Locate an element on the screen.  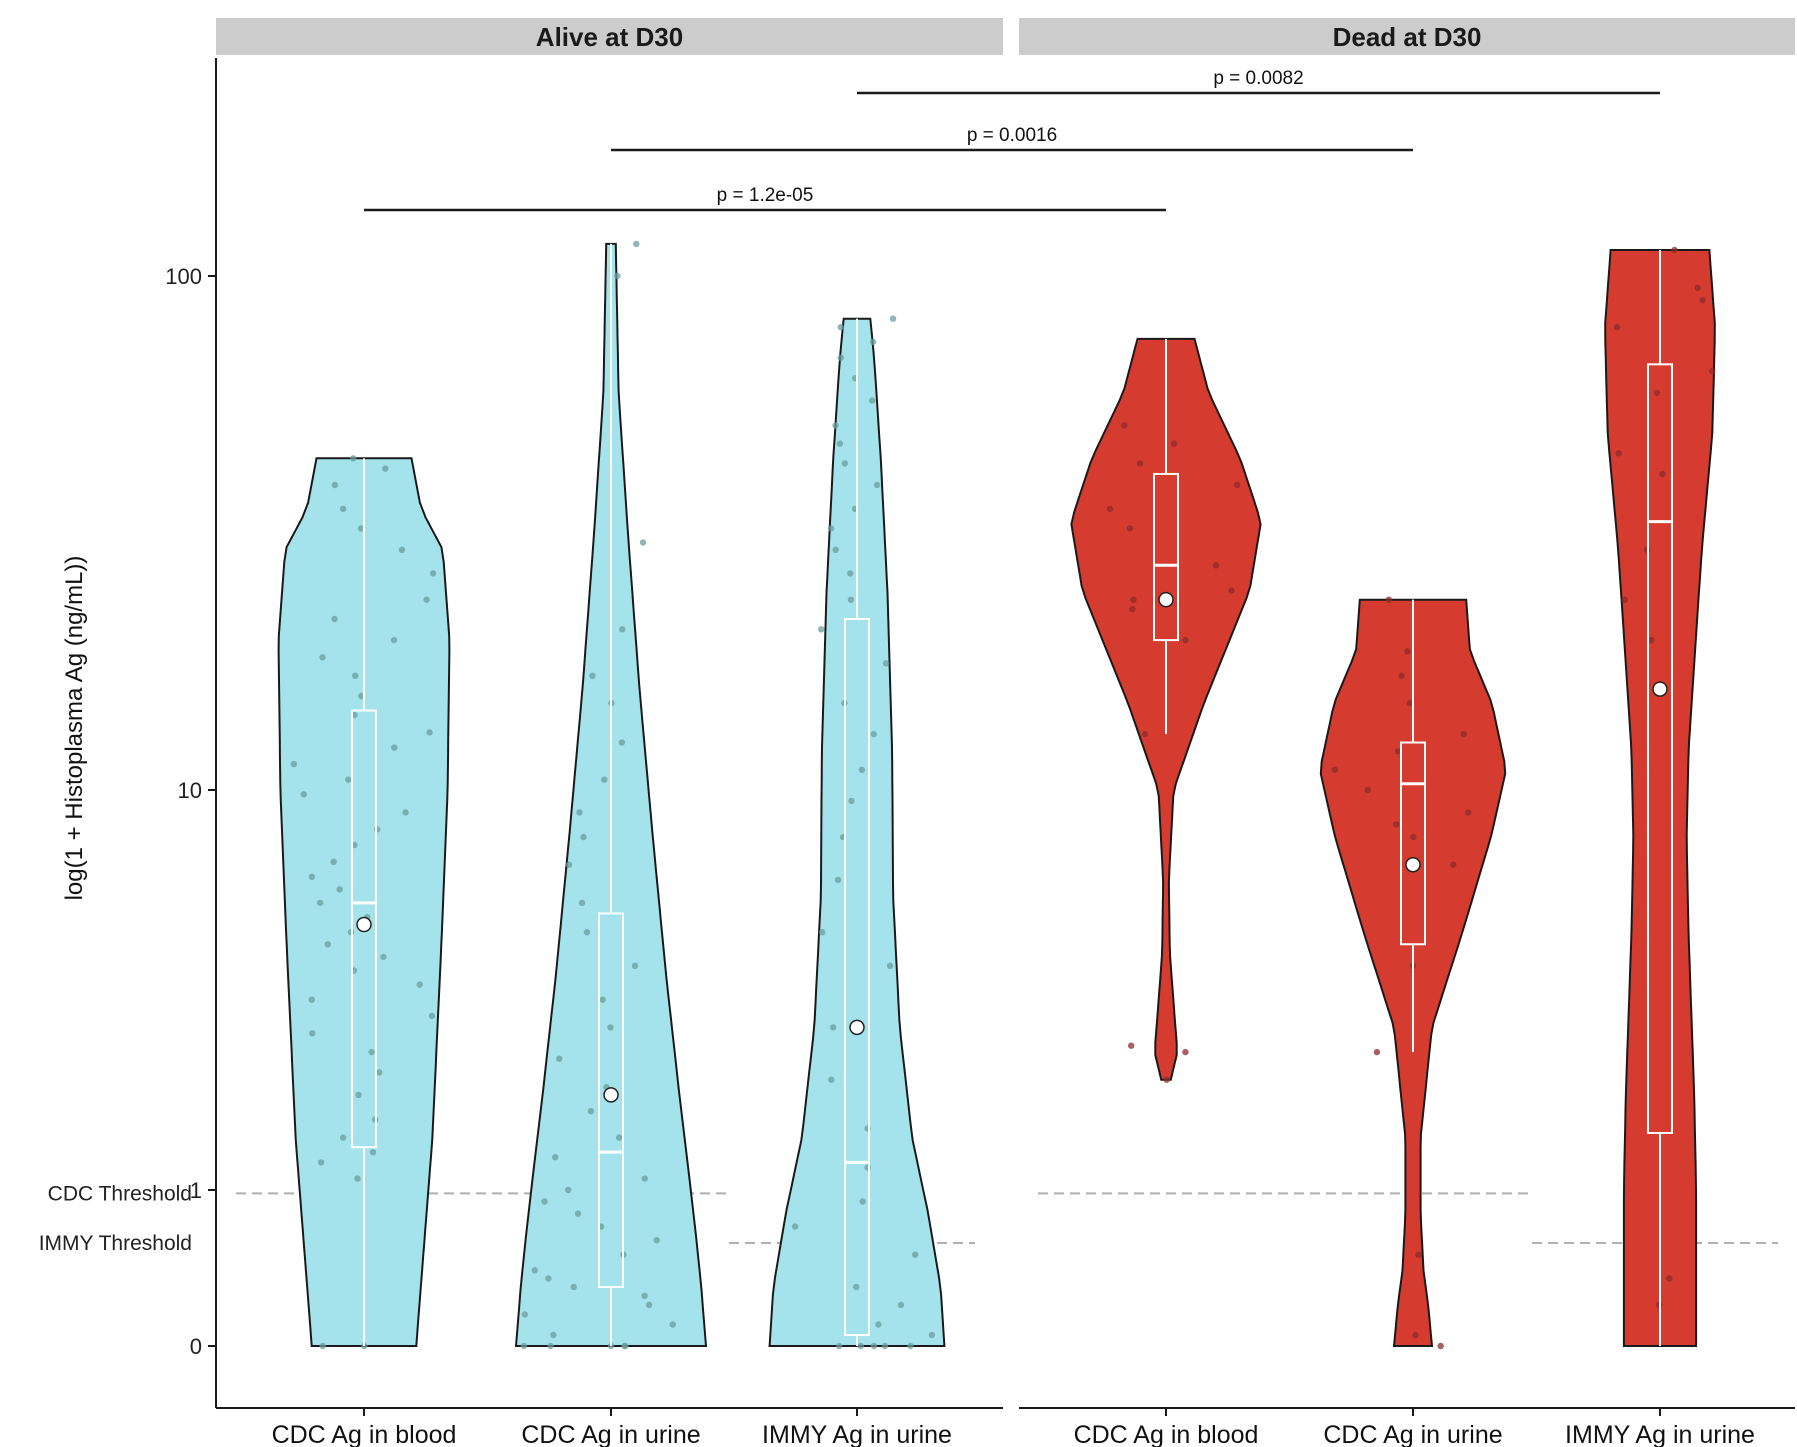
x-tick-label: CDC Ag in urine is located at coordinates (1412, 1434).